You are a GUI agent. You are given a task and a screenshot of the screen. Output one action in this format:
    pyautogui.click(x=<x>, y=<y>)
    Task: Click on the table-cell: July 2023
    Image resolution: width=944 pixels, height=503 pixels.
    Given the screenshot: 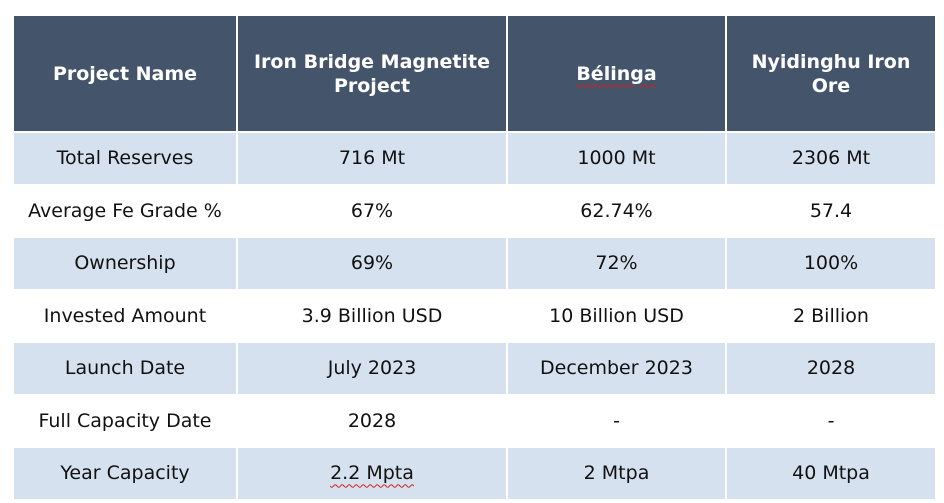 What is the action you would take?
    pyautogui.click(x=372, y=368)
    